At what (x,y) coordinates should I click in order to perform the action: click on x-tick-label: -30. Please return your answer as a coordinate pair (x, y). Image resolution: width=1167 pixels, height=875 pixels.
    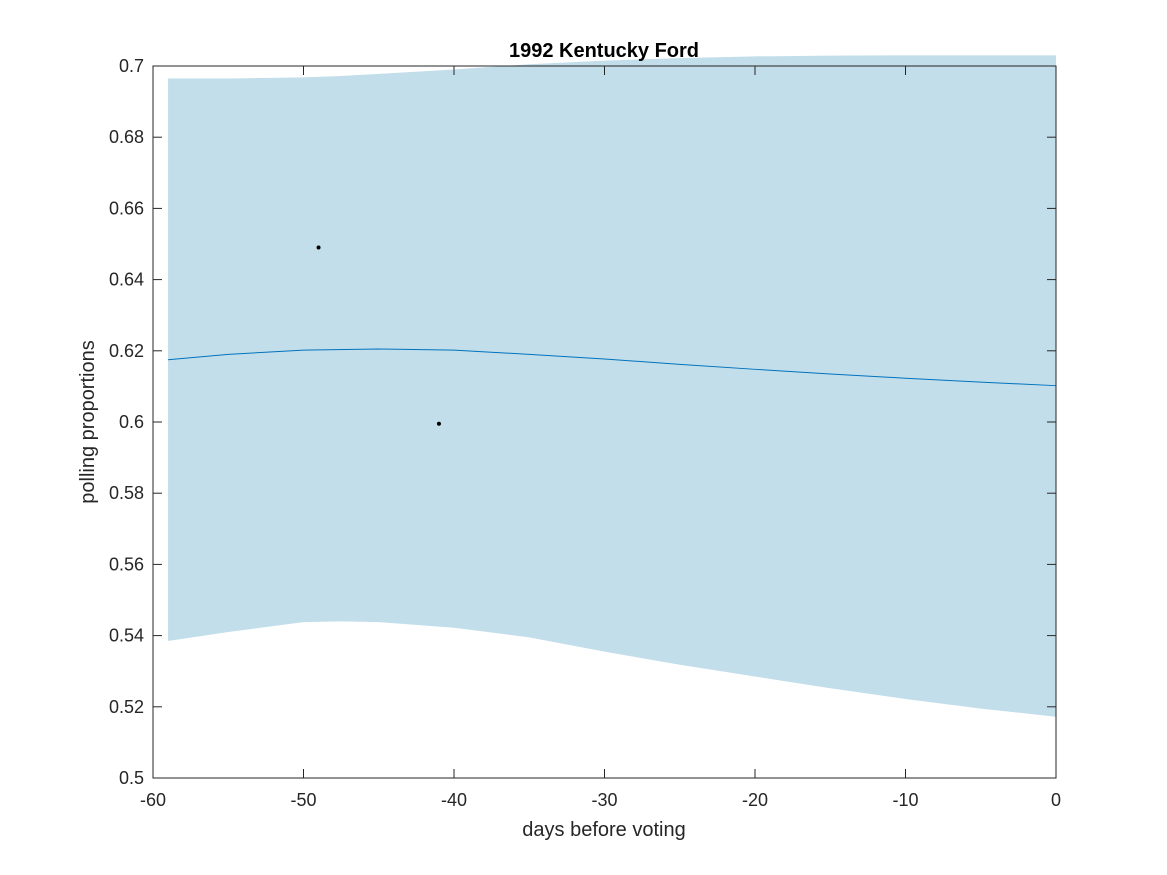
    Looking at the image, I should click on (604, 800).